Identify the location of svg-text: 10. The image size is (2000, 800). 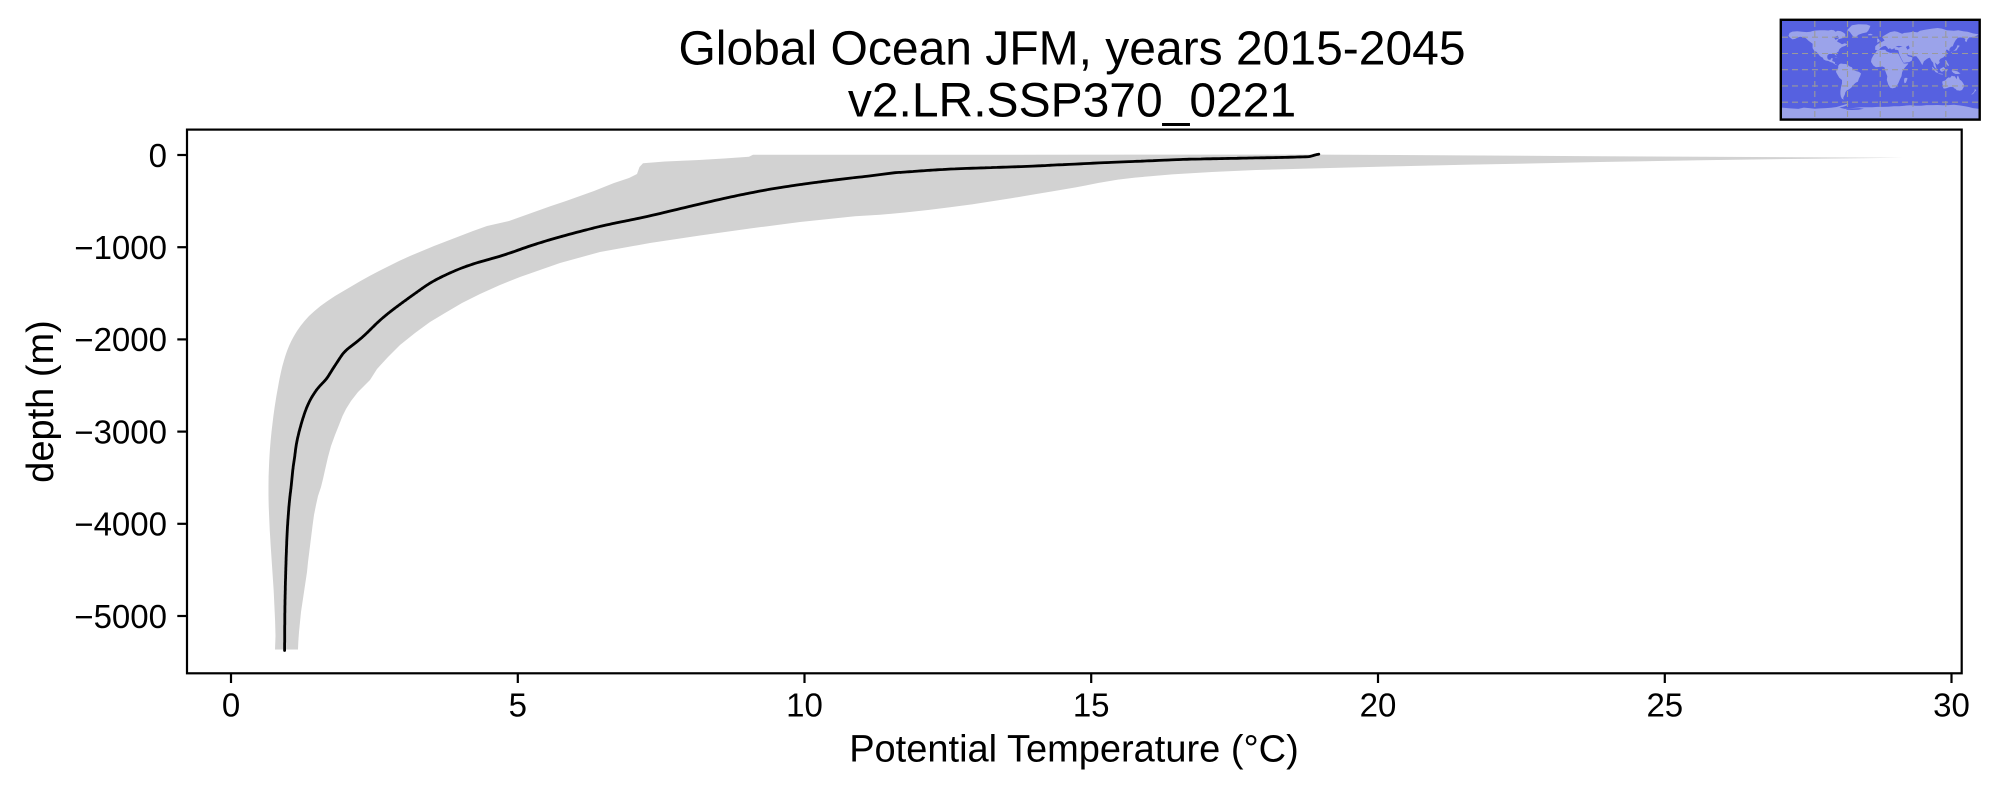
(804, 705).